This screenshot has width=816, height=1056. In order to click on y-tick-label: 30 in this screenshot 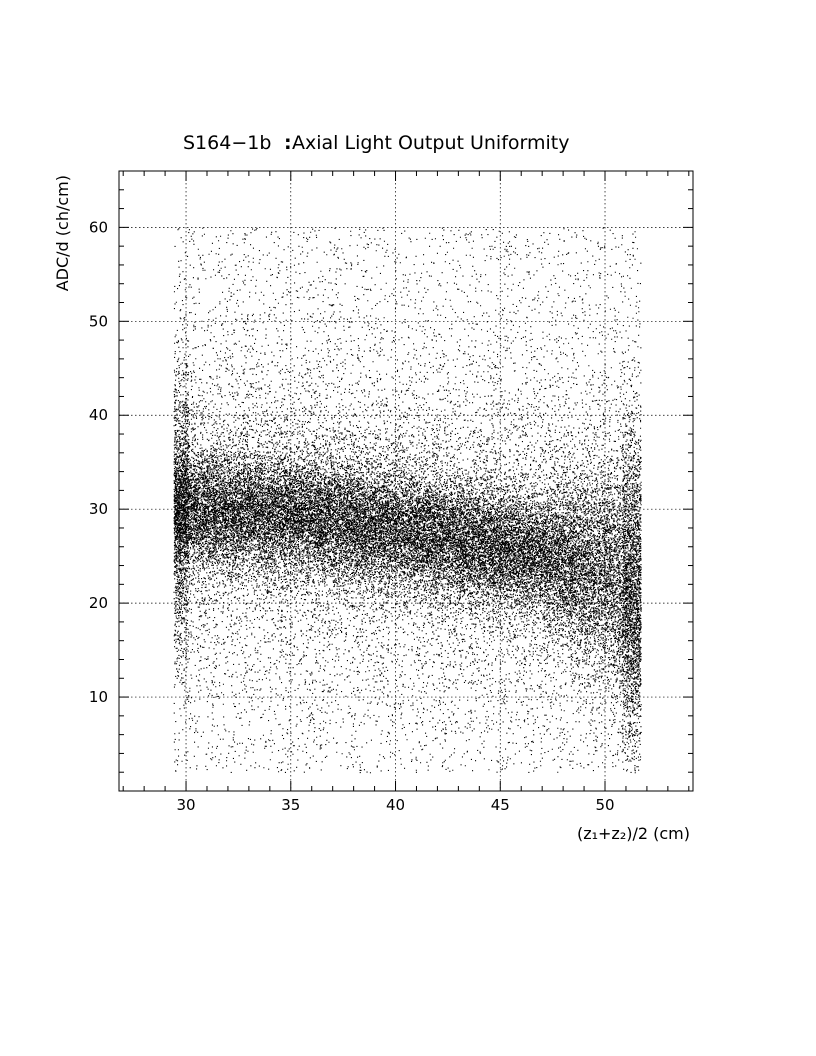, I will do `click(98, 509)`.